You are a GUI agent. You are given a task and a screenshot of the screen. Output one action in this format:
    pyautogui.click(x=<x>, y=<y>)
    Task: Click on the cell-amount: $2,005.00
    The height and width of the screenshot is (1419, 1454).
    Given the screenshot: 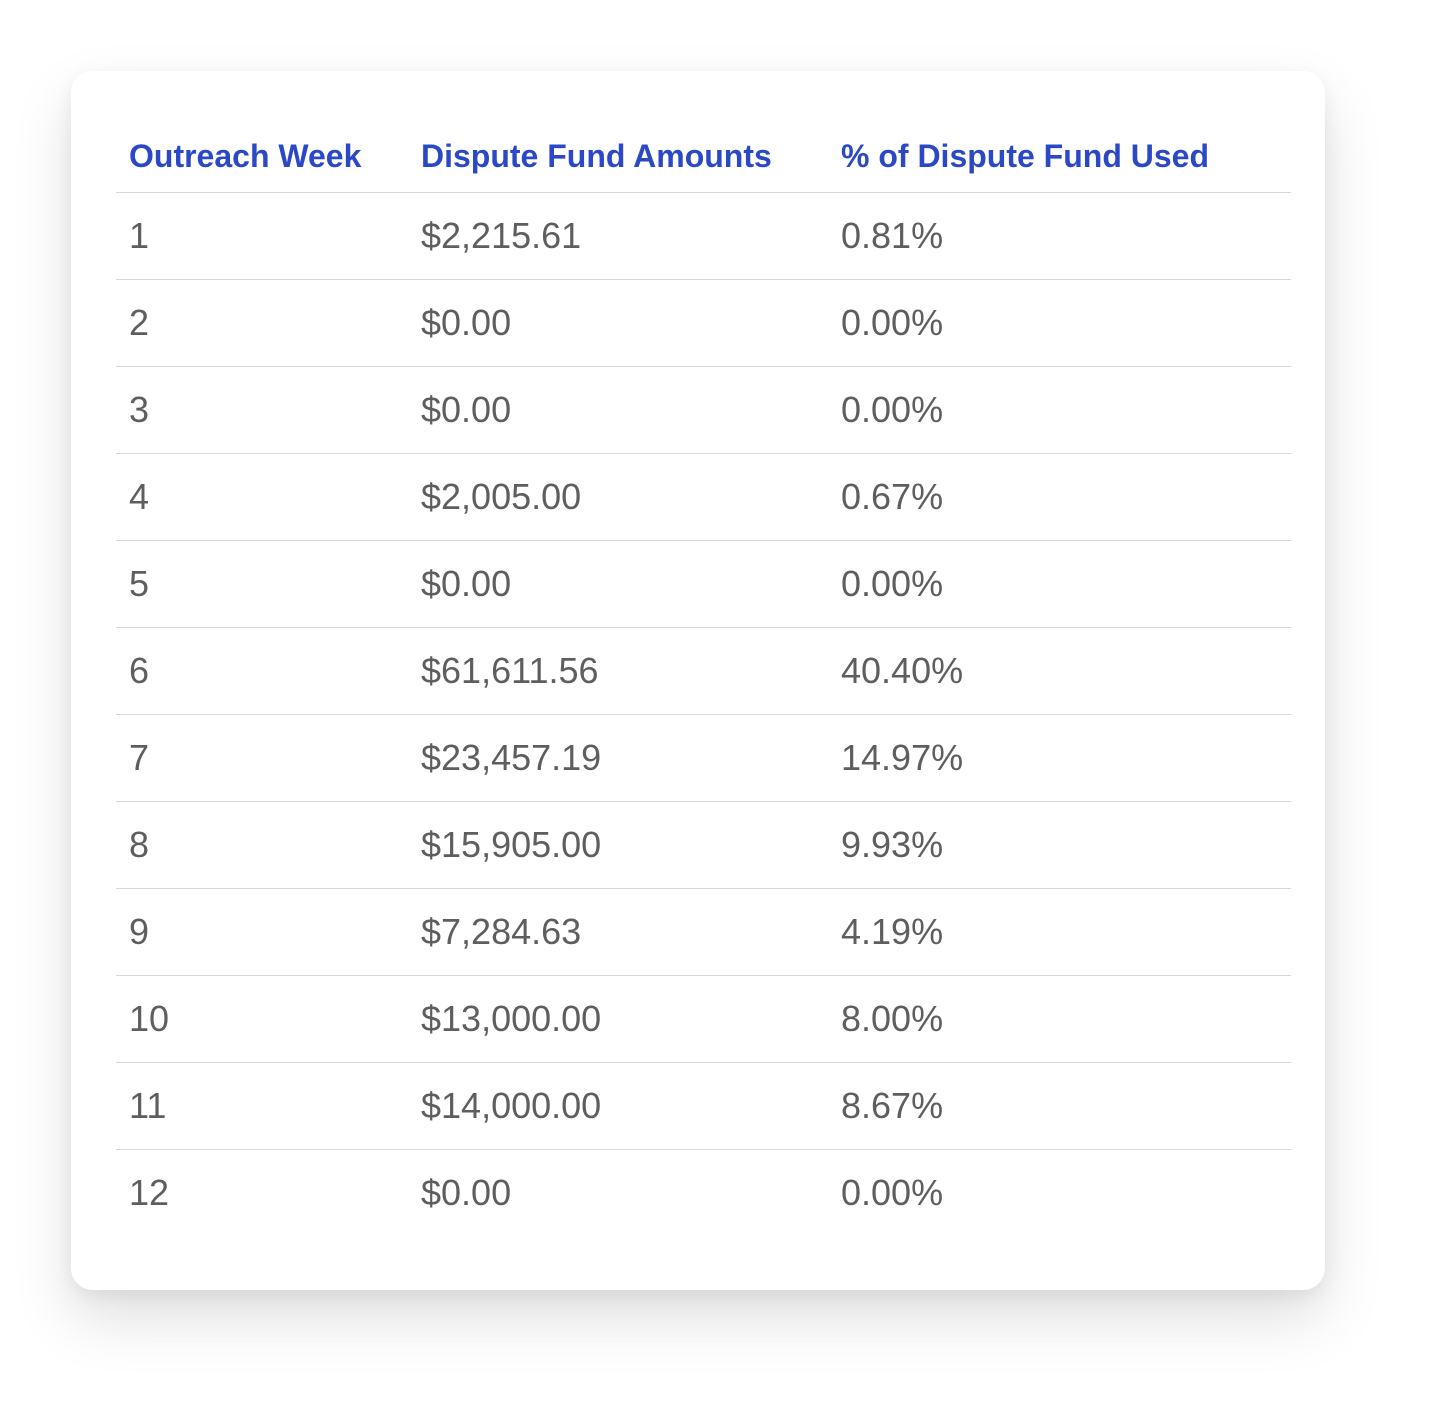 What is the action you would take?
    pyautogui.click(x=618, y=497)
    